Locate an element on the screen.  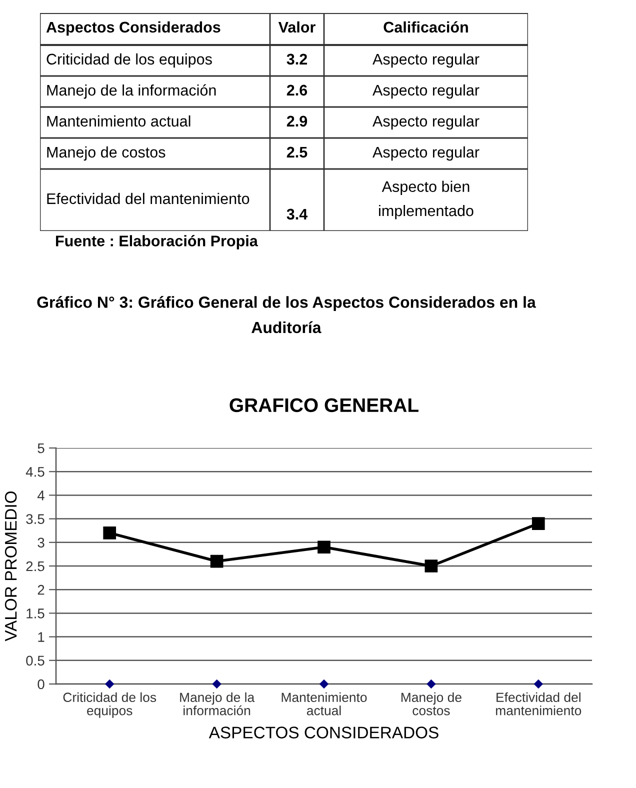
y-tick-label: 2.5 is located at coordinates (35, 566).